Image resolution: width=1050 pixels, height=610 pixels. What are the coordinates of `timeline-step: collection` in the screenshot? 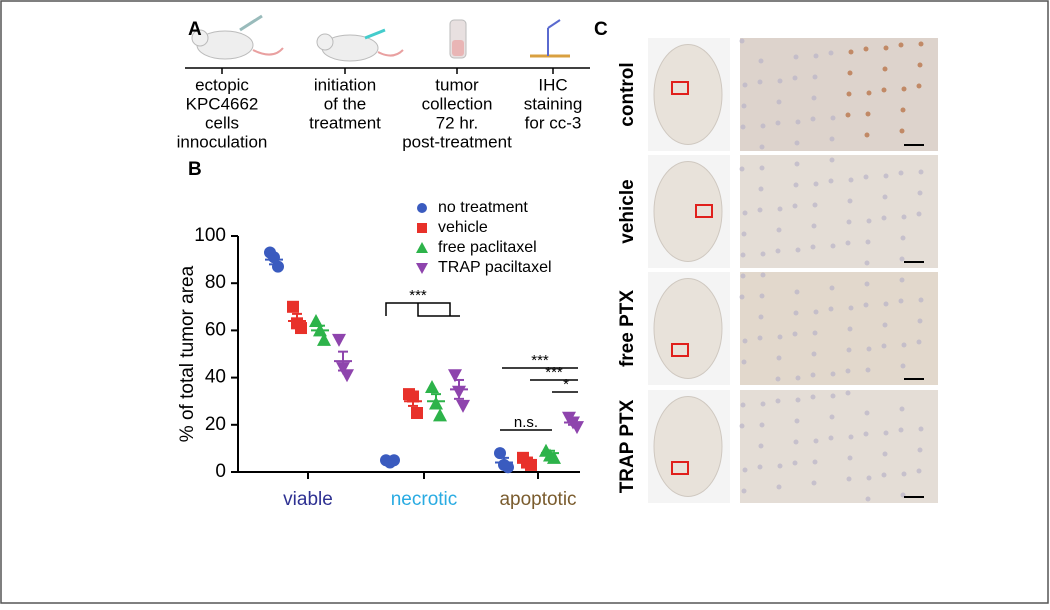 It's located at (457, 103).